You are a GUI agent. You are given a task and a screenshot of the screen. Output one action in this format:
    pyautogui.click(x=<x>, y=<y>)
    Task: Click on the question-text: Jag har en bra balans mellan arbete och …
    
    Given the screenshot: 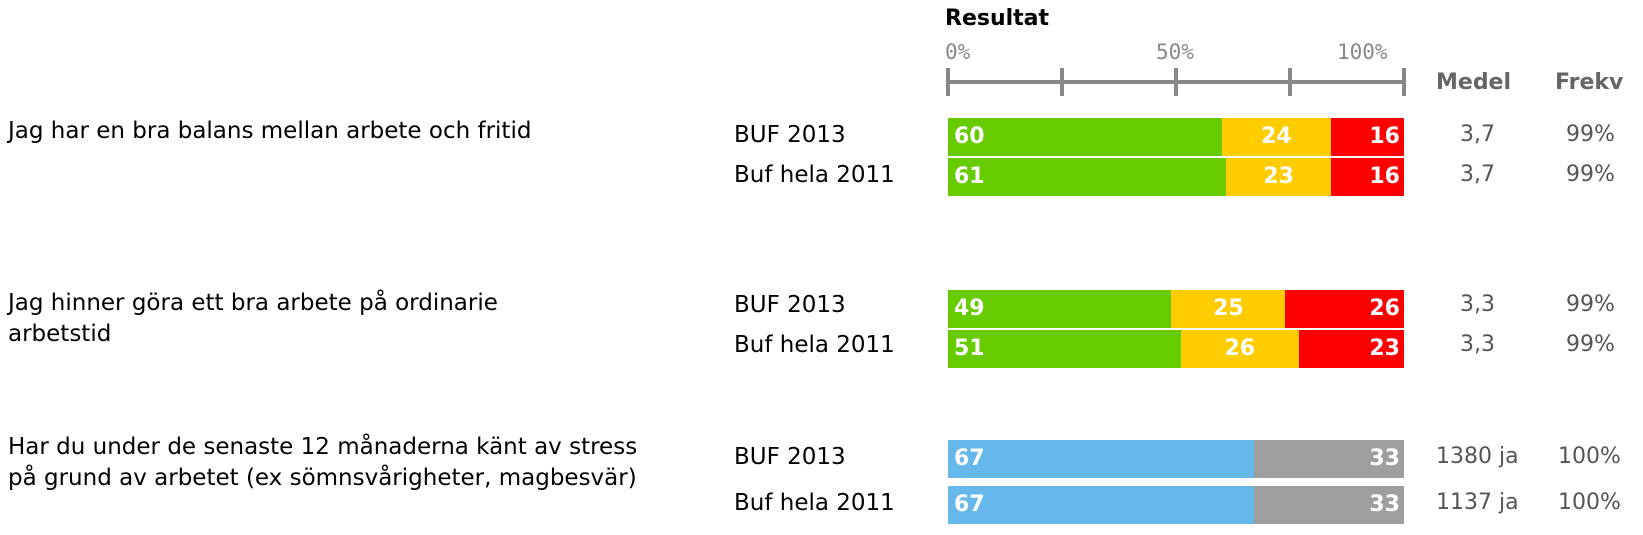 What is the action you would take?
    pyautogui.click(x=270, y=131)
    